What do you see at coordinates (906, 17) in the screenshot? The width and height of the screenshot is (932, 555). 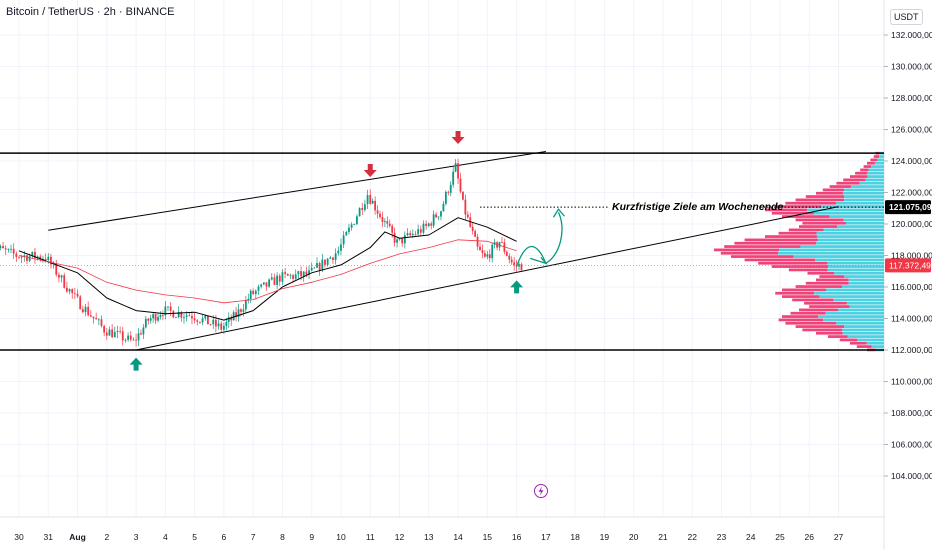 I see `price-axis-unit: USDT` at bounding box center [906, 17].